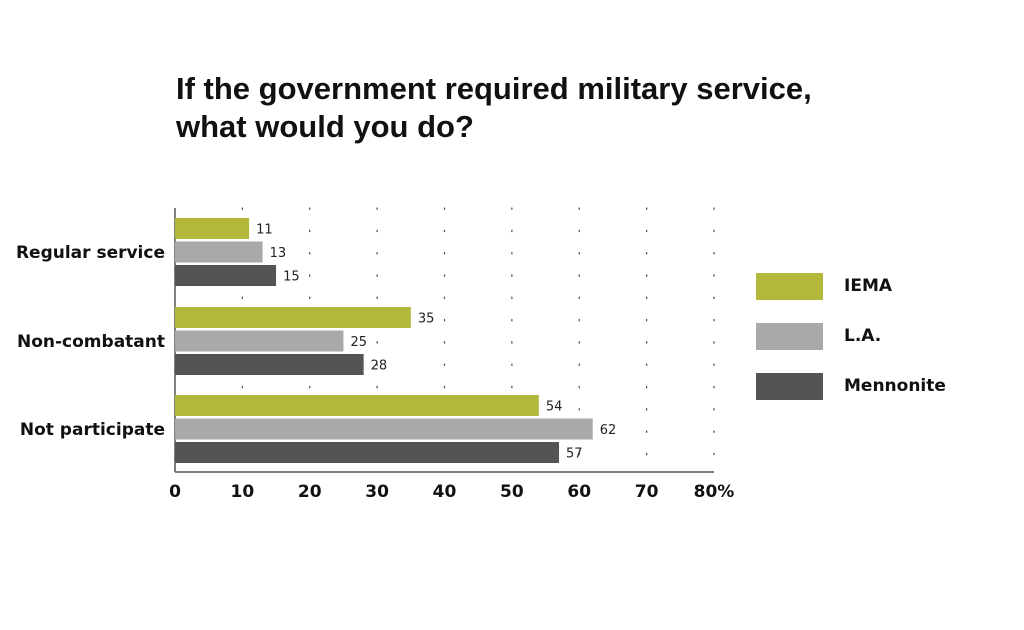 Image resolution: width=1024 pixels, height=630 pixels. I want to click on category-label: Not participate, so click(92, 430).